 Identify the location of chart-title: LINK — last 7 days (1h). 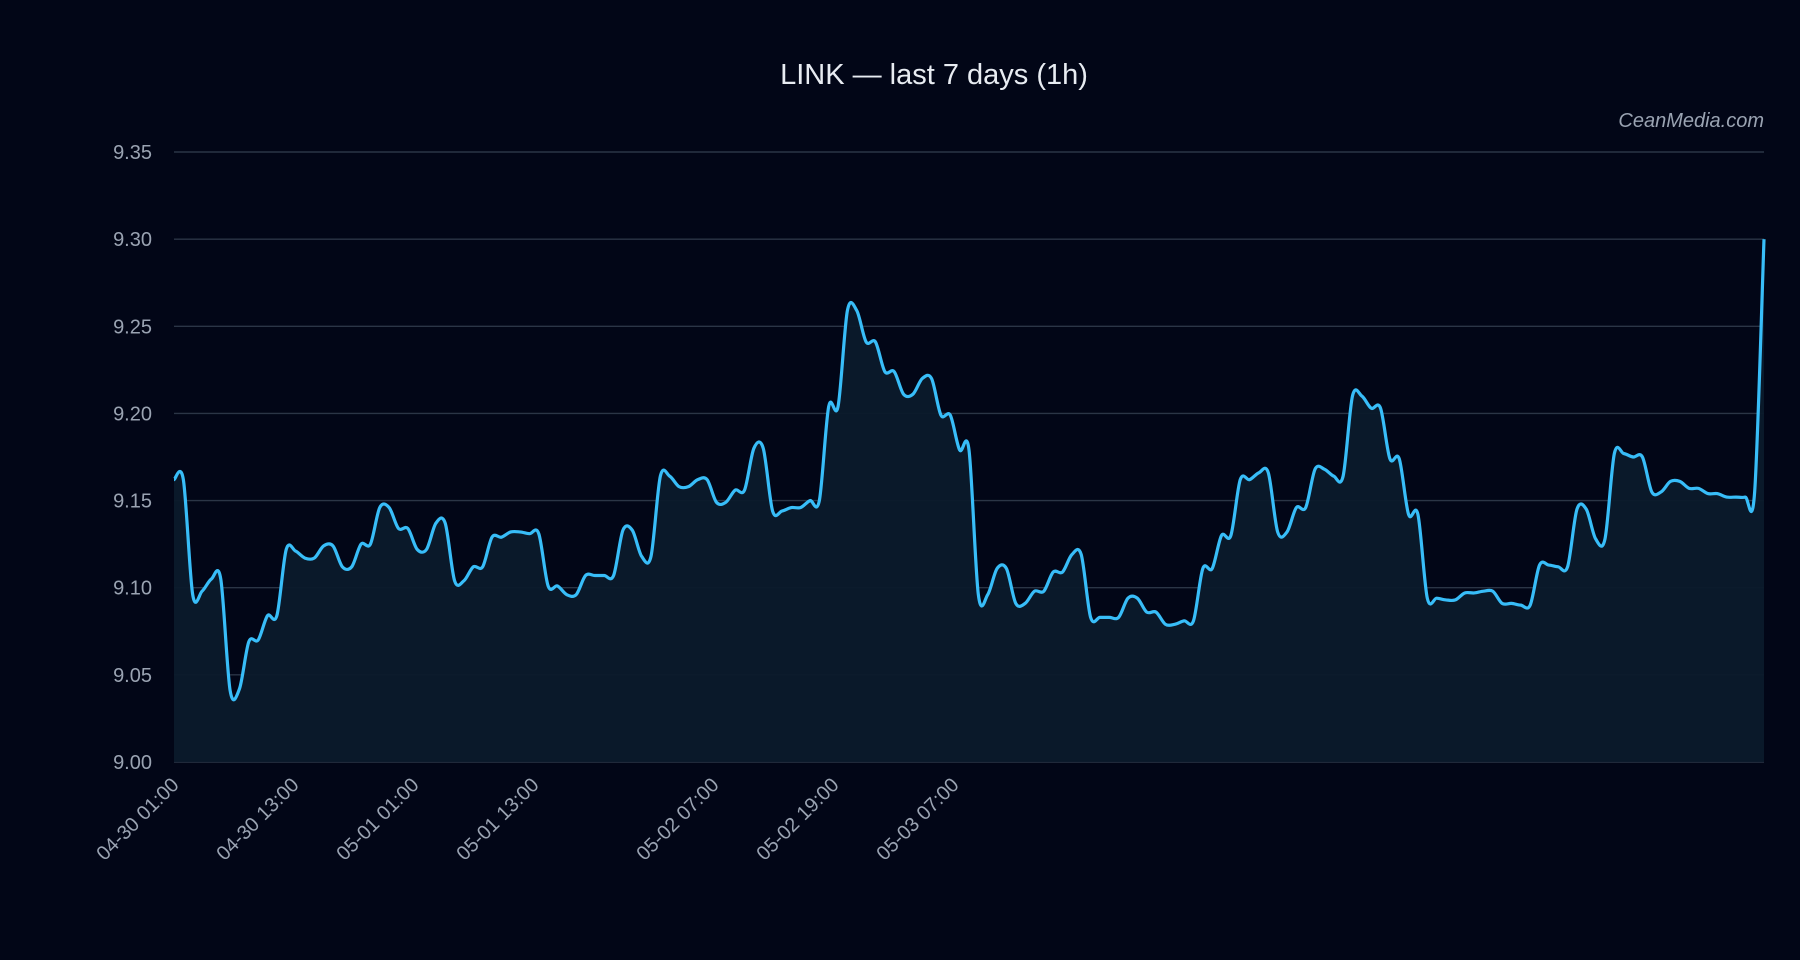
(934, 75).